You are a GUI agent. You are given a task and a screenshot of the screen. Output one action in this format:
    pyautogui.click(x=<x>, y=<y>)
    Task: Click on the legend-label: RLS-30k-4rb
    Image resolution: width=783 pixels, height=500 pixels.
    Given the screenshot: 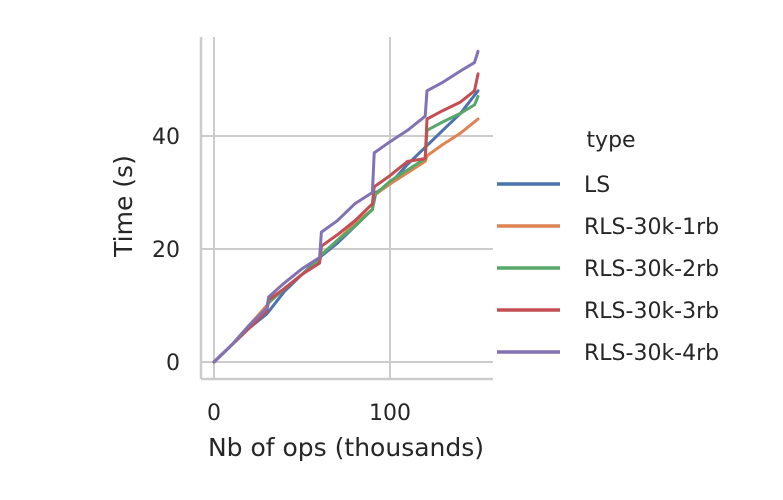 What is the action you would take?
    pyautogui.click(x=651, y=353)
    